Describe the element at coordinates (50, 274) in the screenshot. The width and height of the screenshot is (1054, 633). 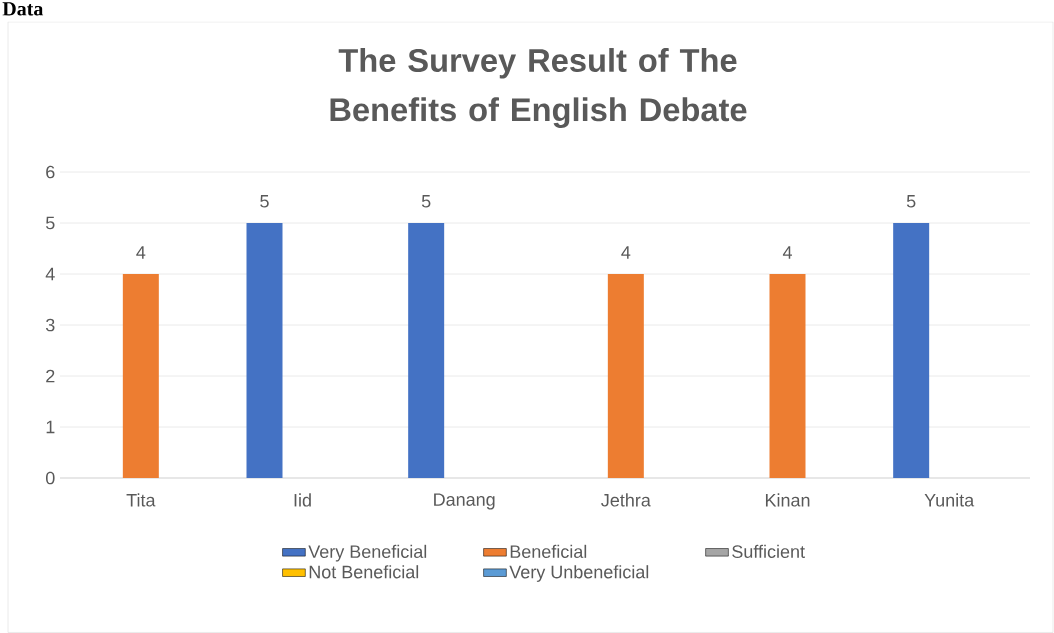
I see `y-tick-label: 4` at that location.